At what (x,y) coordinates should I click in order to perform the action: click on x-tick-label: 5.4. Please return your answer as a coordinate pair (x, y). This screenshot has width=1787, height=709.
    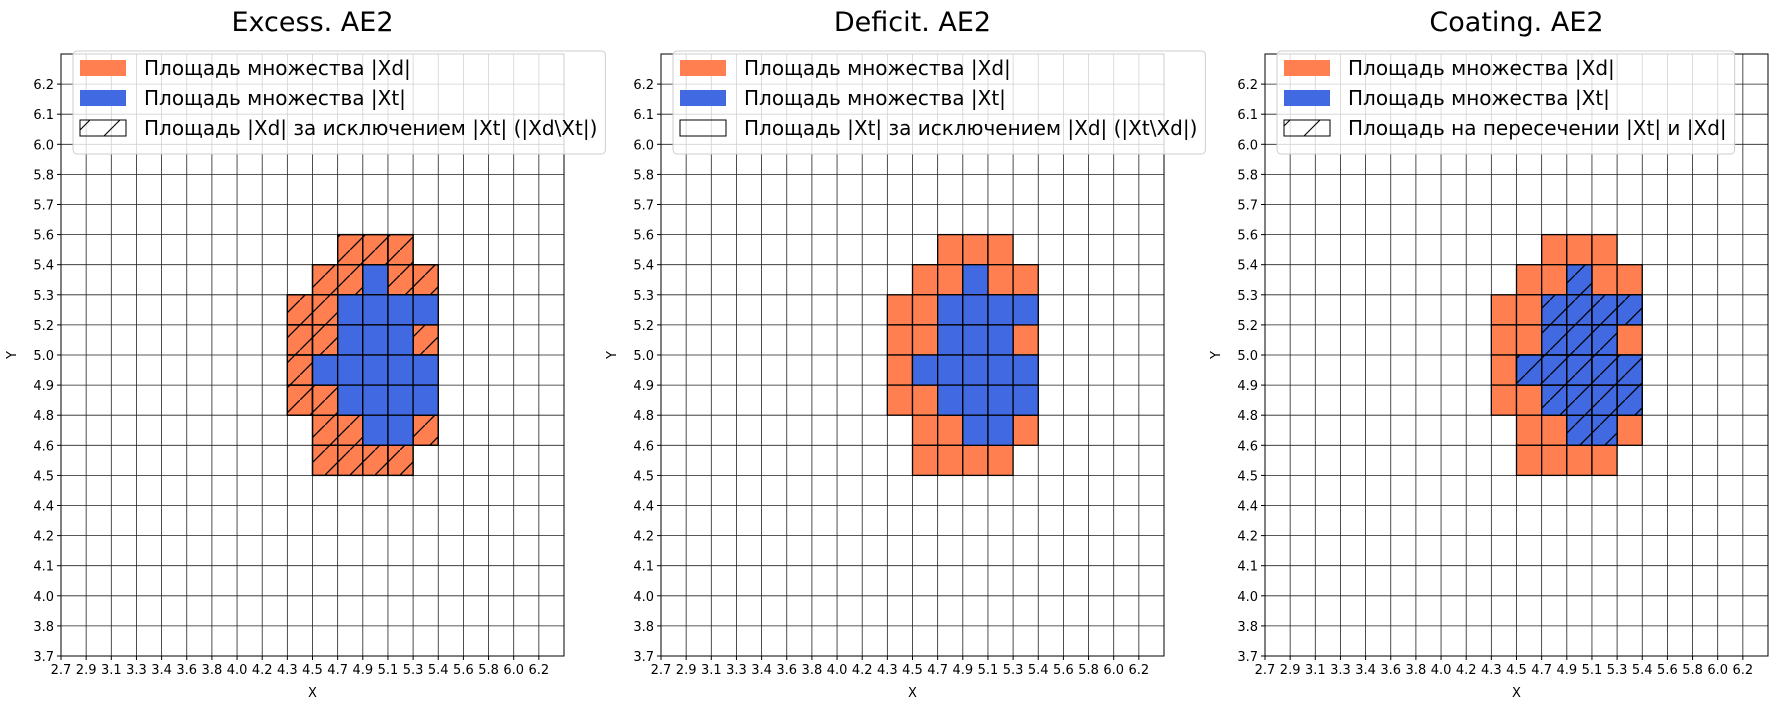
    Looking at the image, I should click on (1642, 670).